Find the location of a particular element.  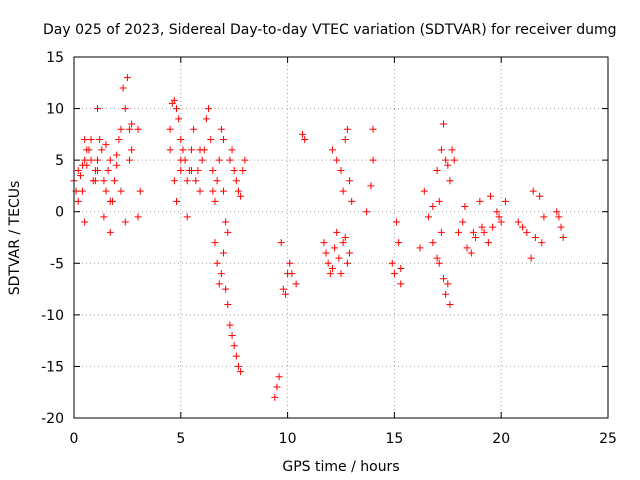

x-tick-label: 20 is located at coordinates (501, 439).